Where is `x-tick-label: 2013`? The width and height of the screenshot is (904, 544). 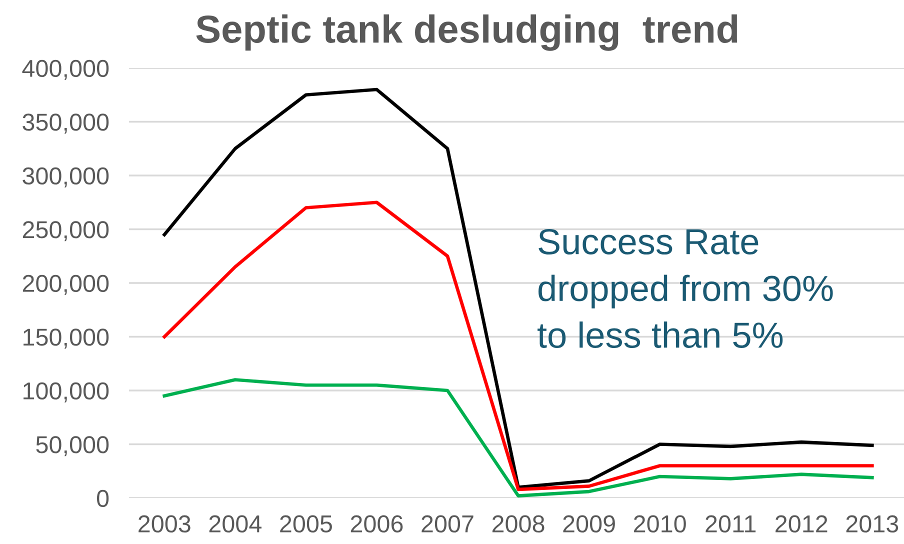 x-tick-label: 2013 is located at coordinates (872, 524).